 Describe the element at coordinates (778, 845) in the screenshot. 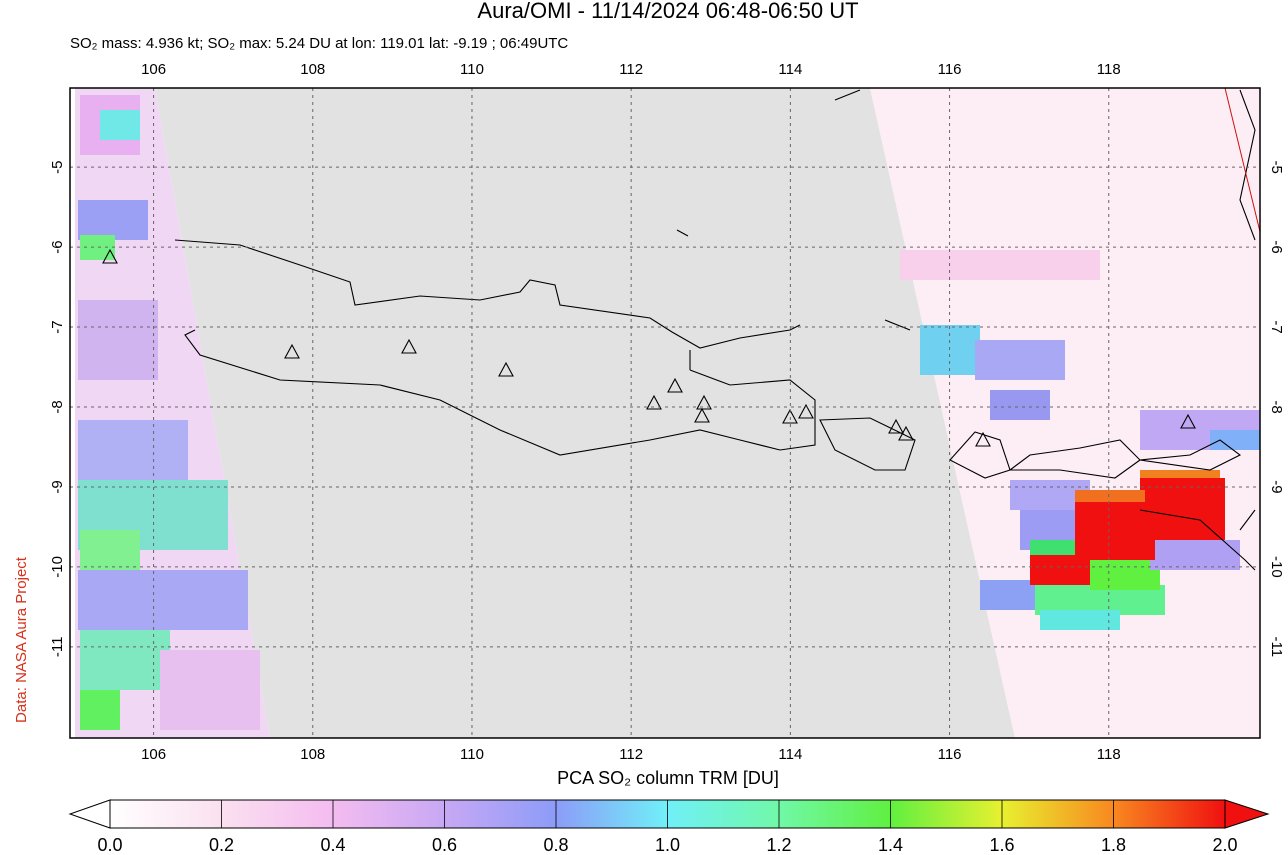

I see `colorbar-tick-label: 1.2` at that location.